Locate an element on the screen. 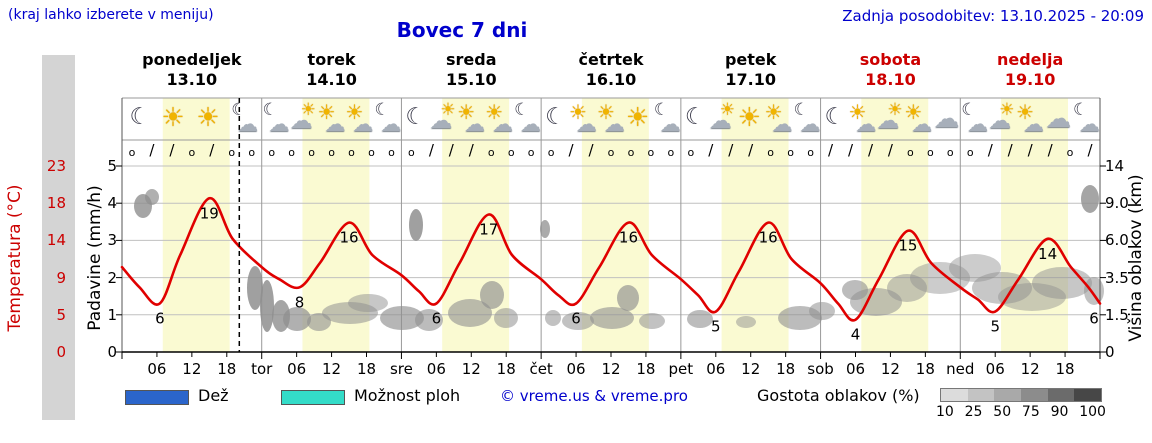  temperature-extreme-label: 6 is located at coordinates (576, 318).